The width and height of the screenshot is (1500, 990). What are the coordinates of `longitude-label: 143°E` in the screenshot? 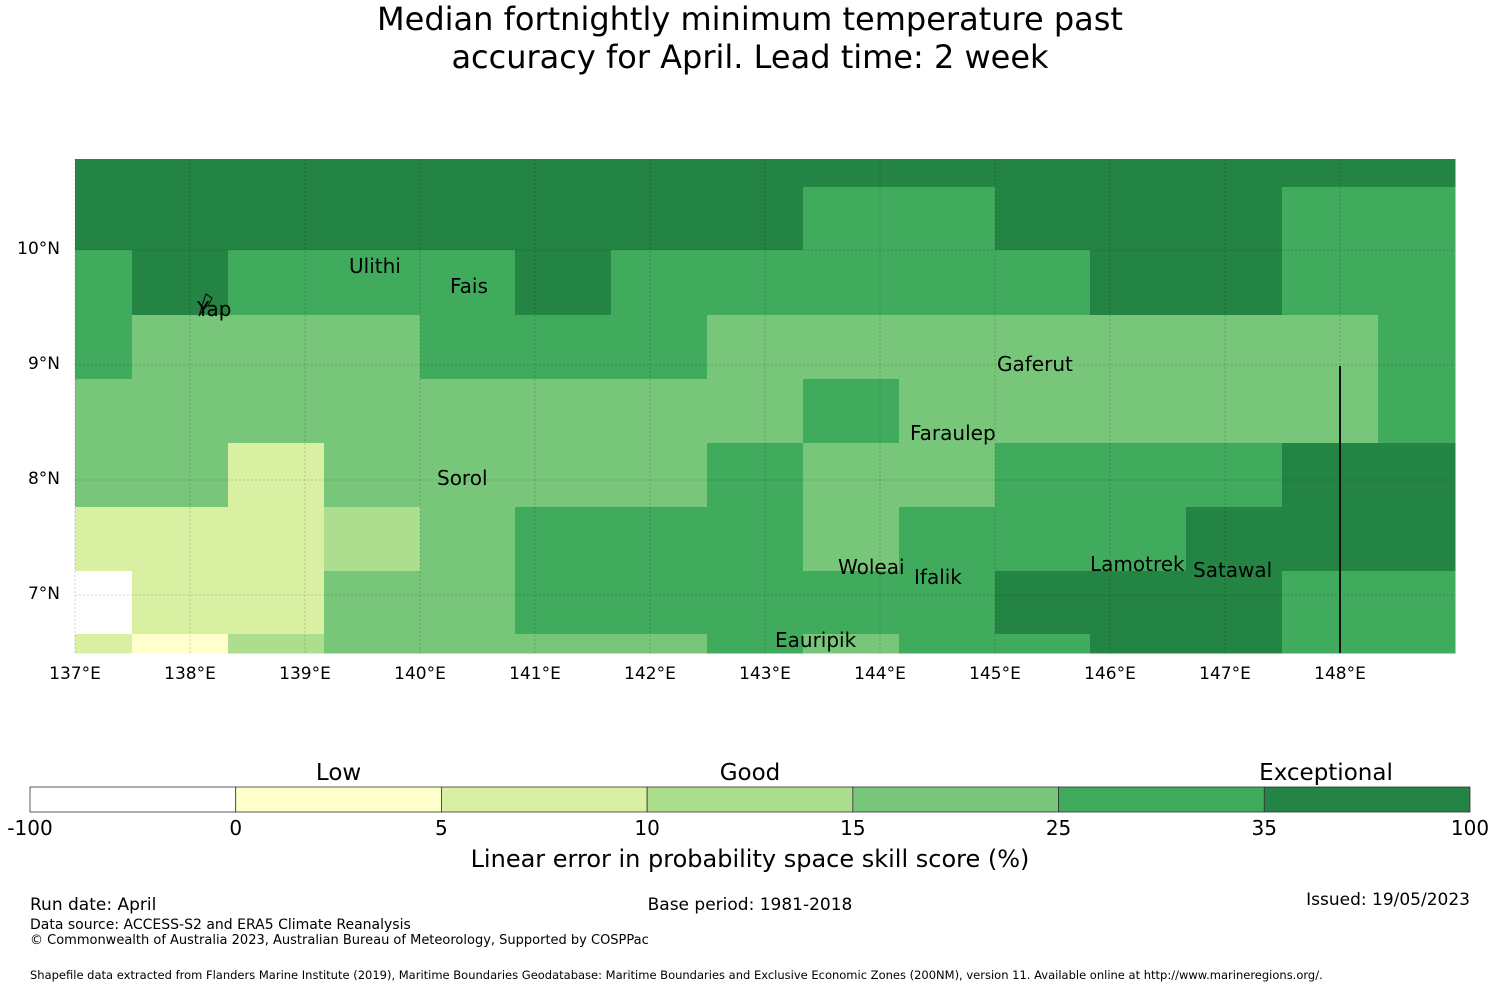 It's located at (765, 674).